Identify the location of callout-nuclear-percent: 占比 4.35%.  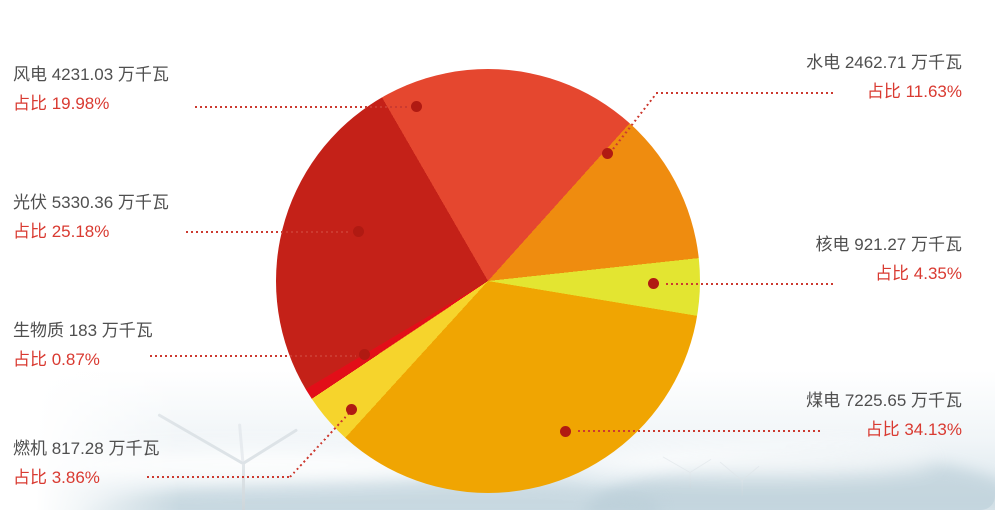
(918, 273).